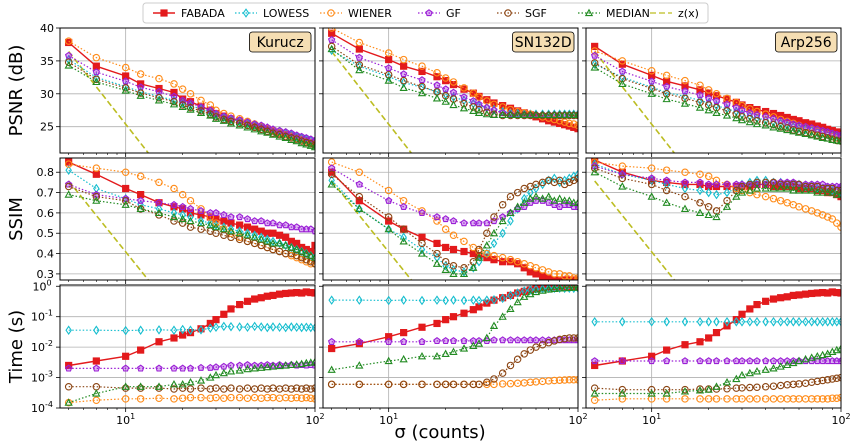  I want to click on series-gf-line, so click(454, 195).